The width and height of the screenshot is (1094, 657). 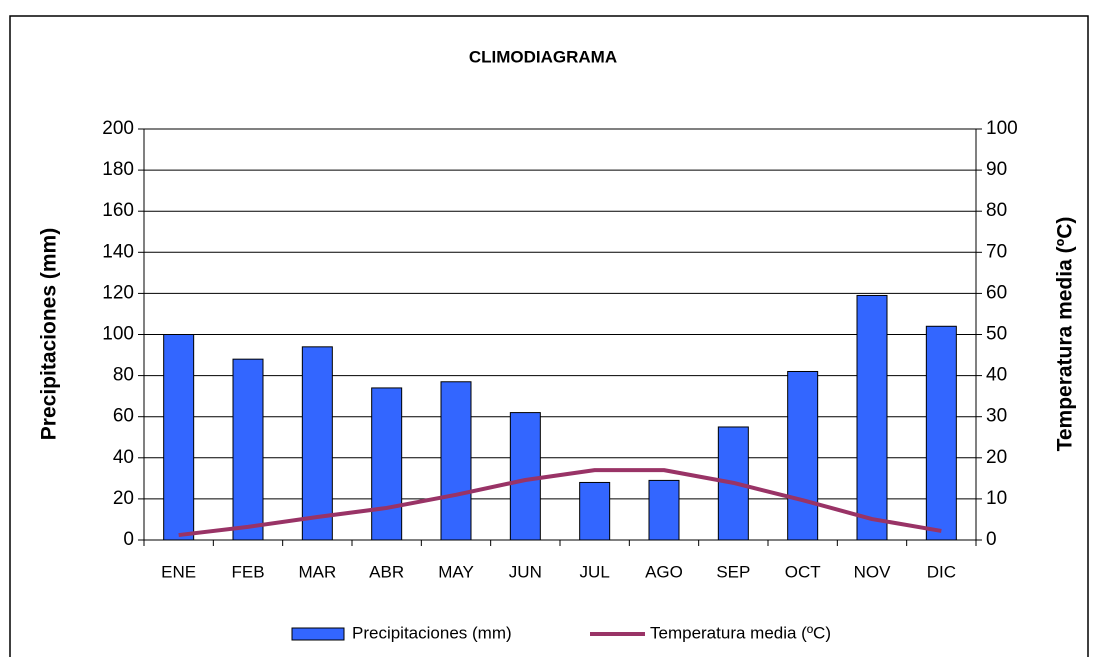 What do you see at coordinates (873, 571) in the screenshot?
I see `x-tick-label: NOV` at bounding box center [873, 571].